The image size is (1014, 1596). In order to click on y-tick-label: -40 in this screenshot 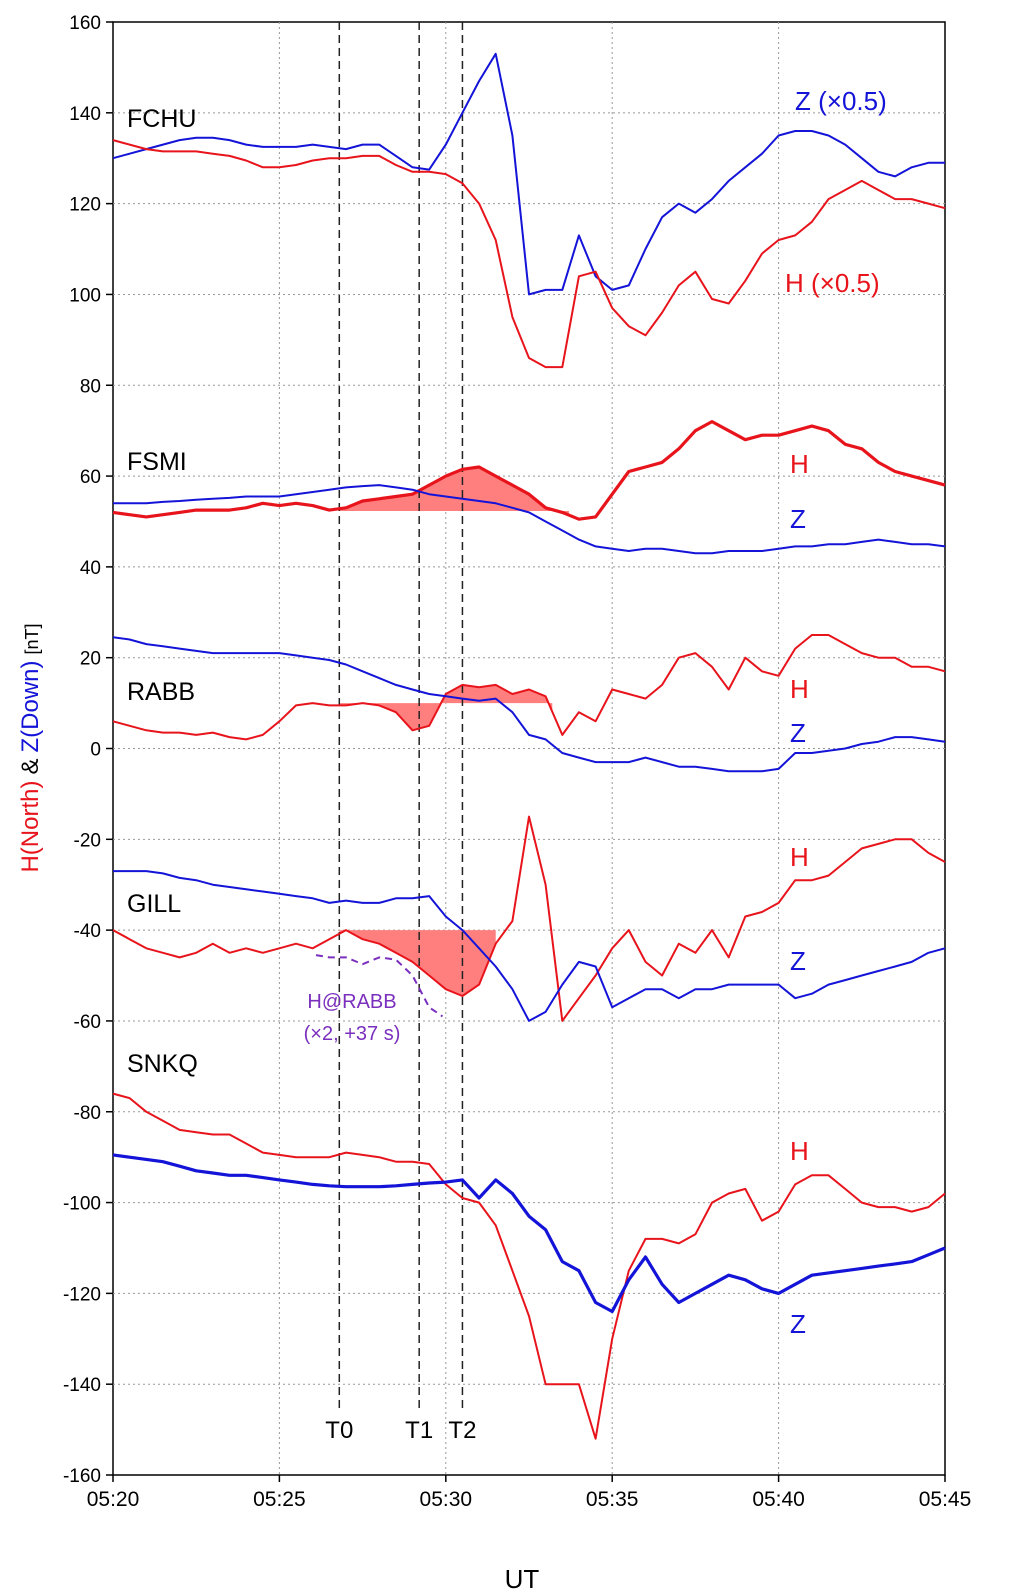, I will do `click(87, 931)`.